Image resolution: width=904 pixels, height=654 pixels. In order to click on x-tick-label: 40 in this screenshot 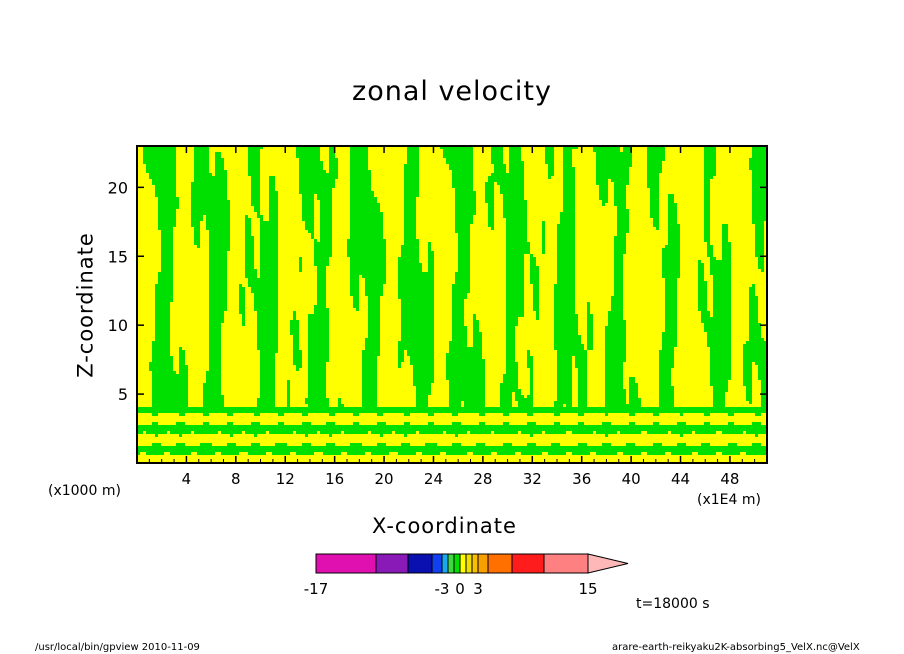, I will do `click(631, 479)`.